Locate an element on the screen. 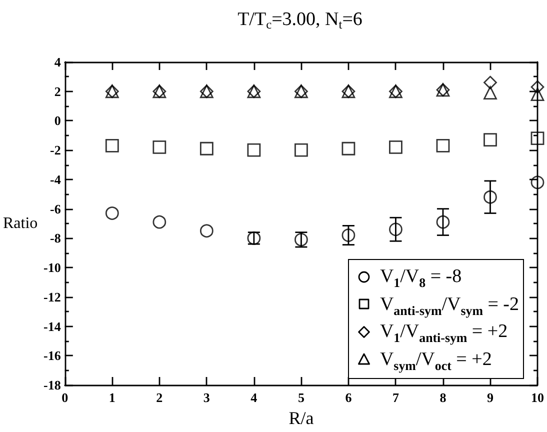  x-tick-label: 1 is located at coordinates (112, 397).